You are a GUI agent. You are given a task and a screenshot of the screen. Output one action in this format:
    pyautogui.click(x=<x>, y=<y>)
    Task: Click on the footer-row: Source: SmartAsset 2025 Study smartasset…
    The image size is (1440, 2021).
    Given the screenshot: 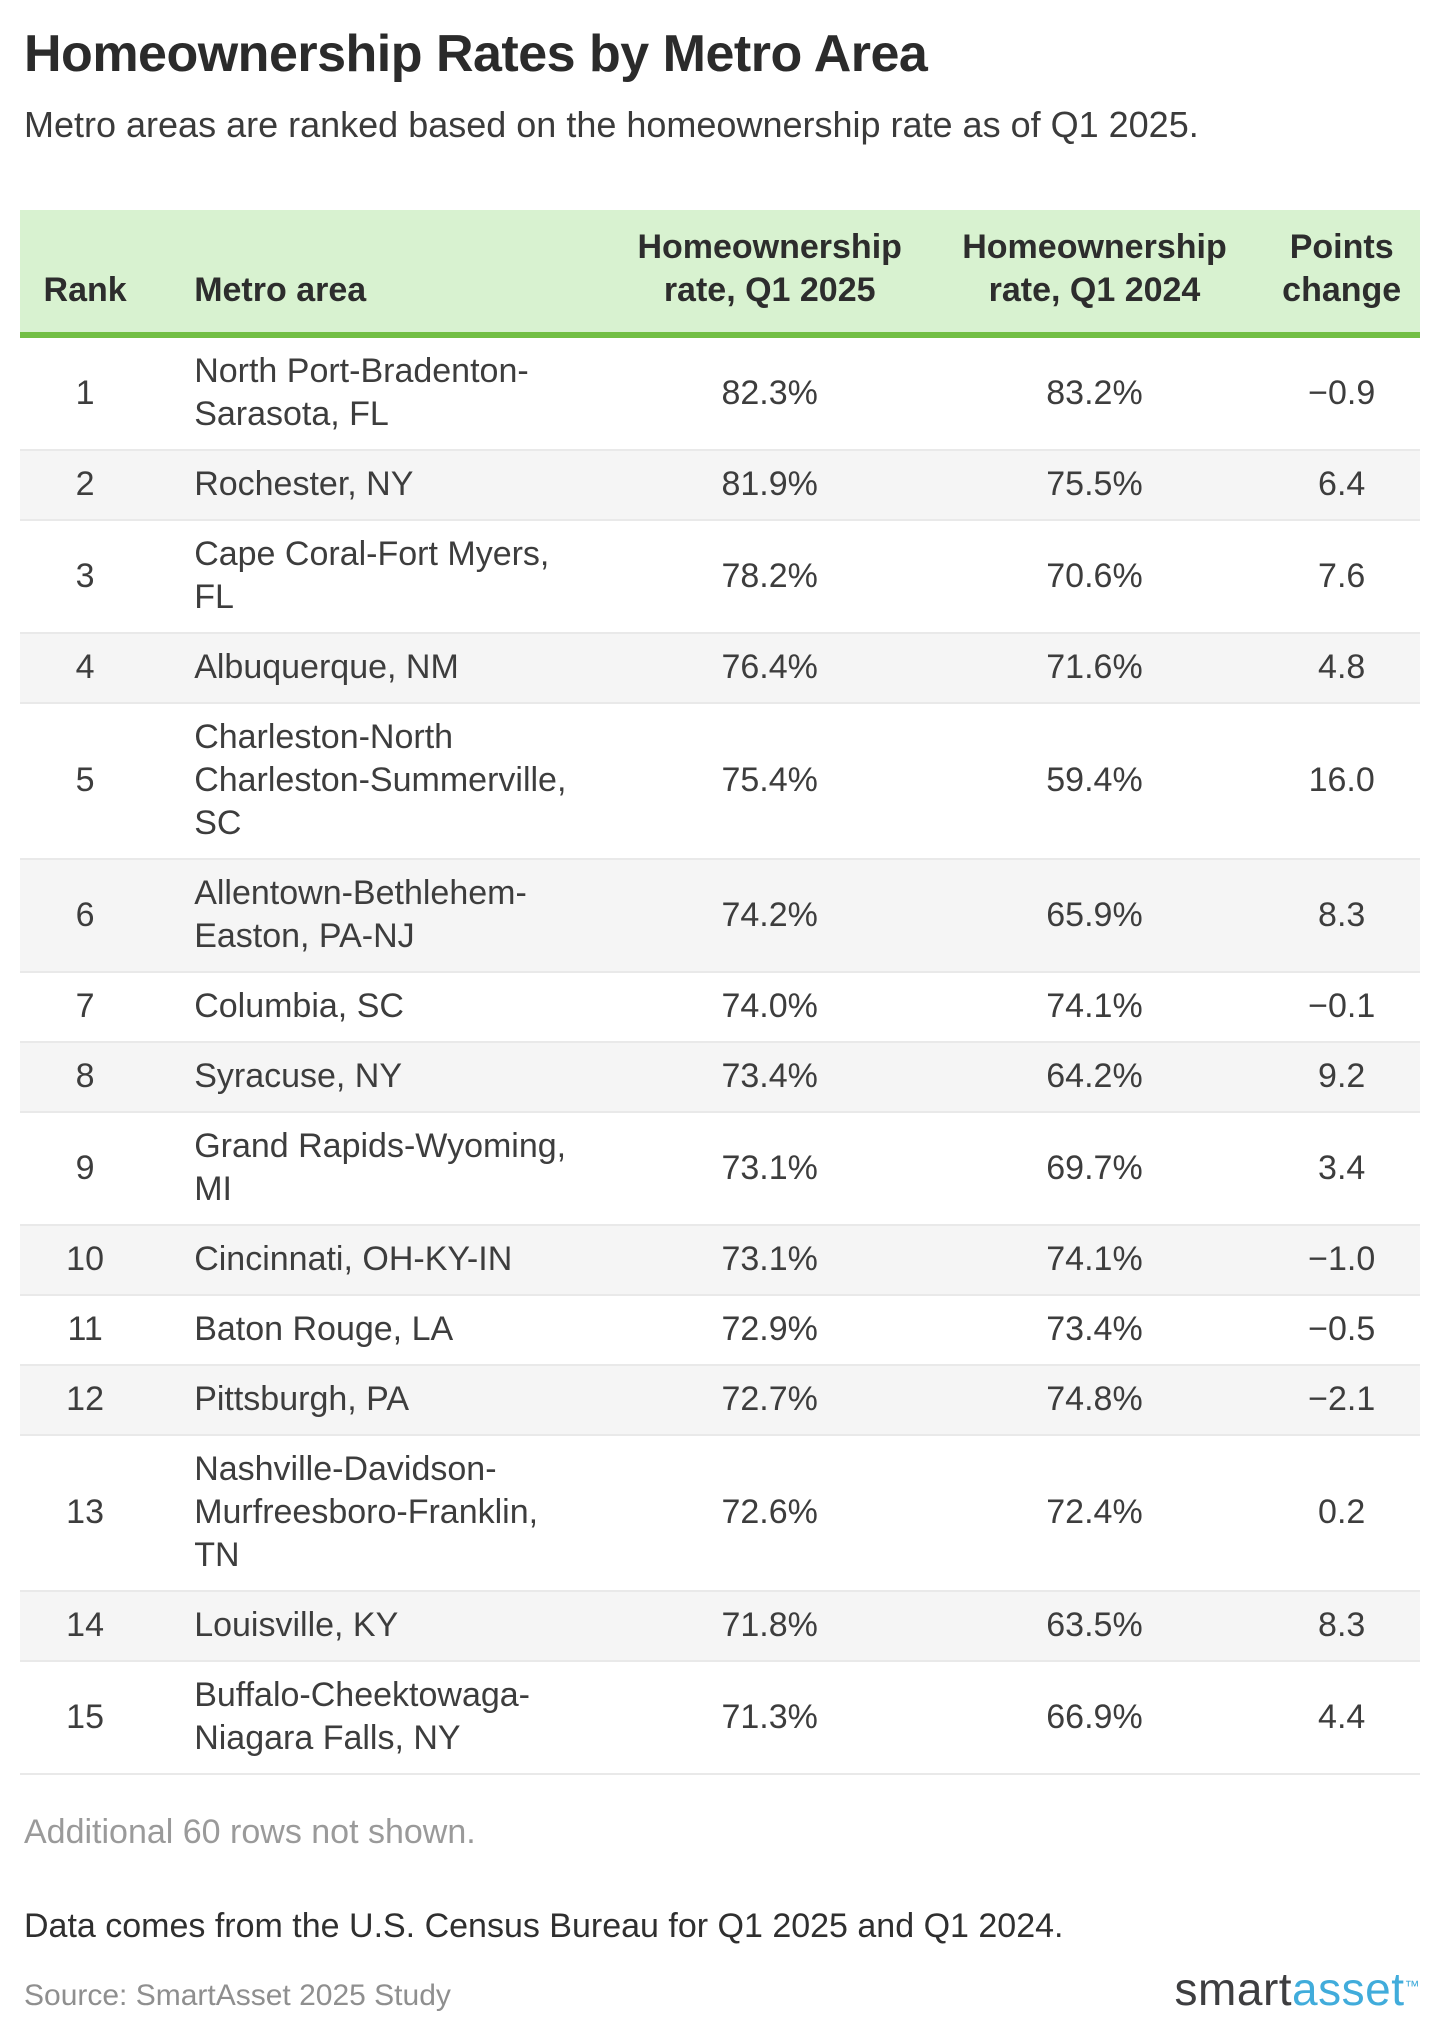 What is the action you would take?
    pyautogui.click(x=722, y=1990)
    